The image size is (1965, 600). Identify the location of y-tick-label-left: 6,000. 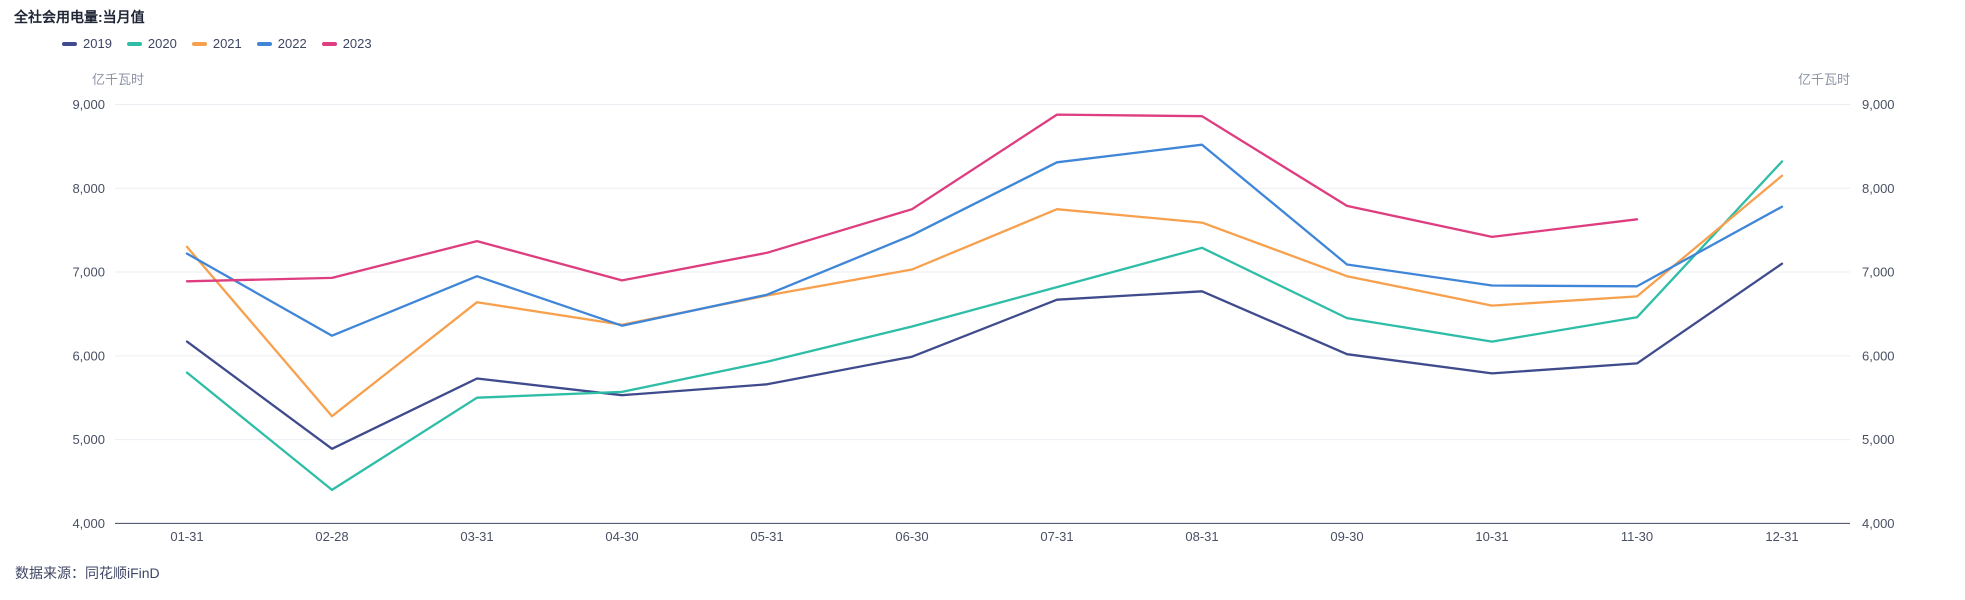
(88, 355).